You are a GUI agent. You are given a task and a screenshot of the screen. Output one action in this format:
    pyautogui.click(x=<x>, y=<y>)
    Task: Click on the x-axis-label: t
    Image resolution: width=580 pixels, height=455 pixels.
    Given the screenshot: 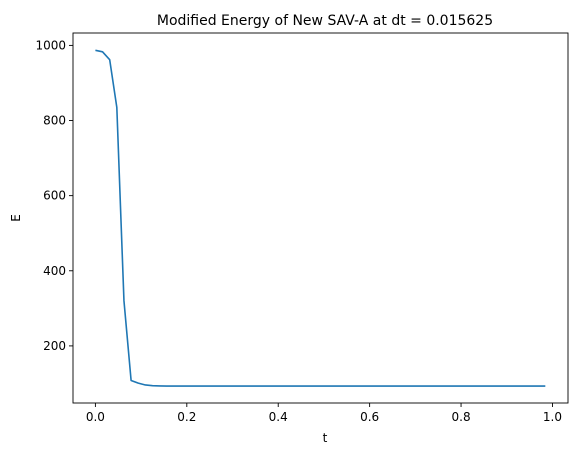 What is the action you would take?
    pyautogui.click(x=325, y=438)
    